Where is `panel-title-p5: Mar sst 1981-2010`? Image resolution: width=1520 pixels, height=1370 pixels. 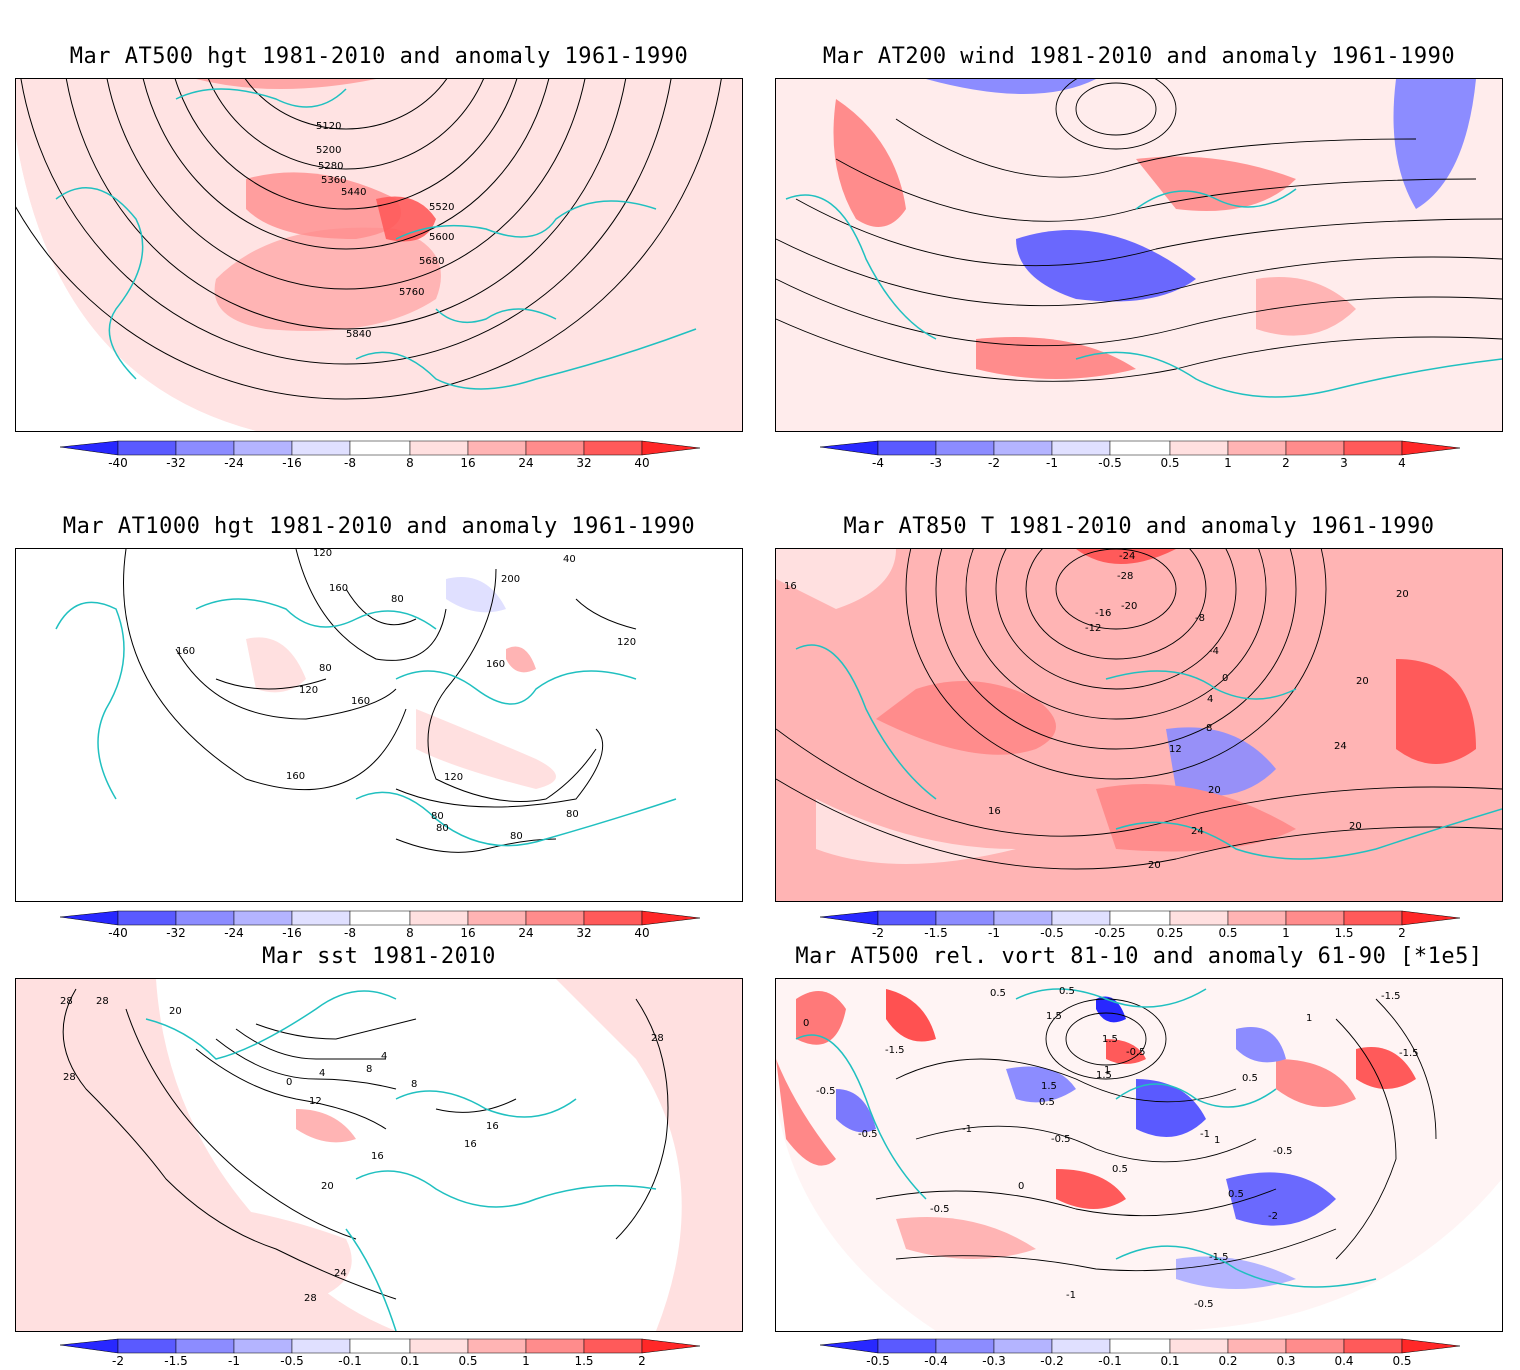 panel-title-p5: Mar sst 1981-2010 is located at coordinates (379, 956).